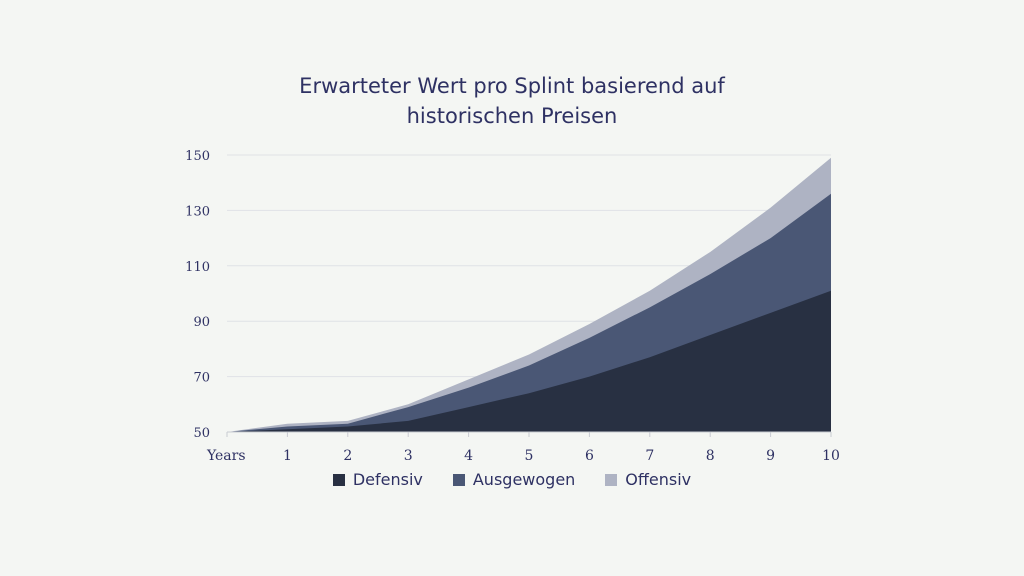 The width and height of the screenshot is (1024, 576). I want to click on legend-swatch-defensiv, so click(338, 479).